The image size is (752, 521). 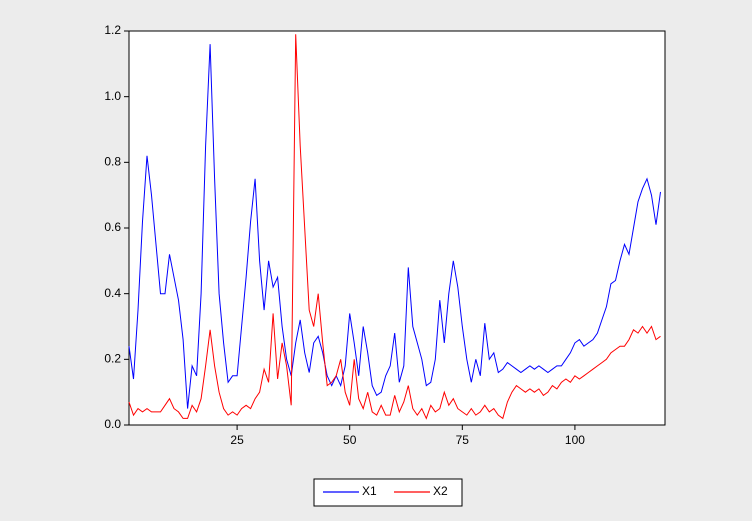 I want to click on y-tick-label: 0.2, so click(x=112, y=359).